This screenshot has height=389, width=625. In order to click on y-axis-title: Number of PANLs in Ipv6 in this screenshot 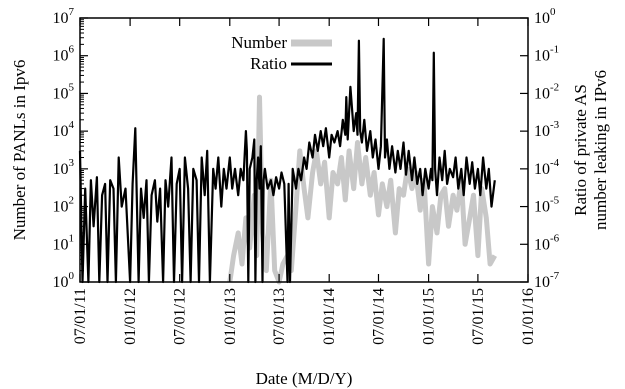, I will do `click(19, 150)`.